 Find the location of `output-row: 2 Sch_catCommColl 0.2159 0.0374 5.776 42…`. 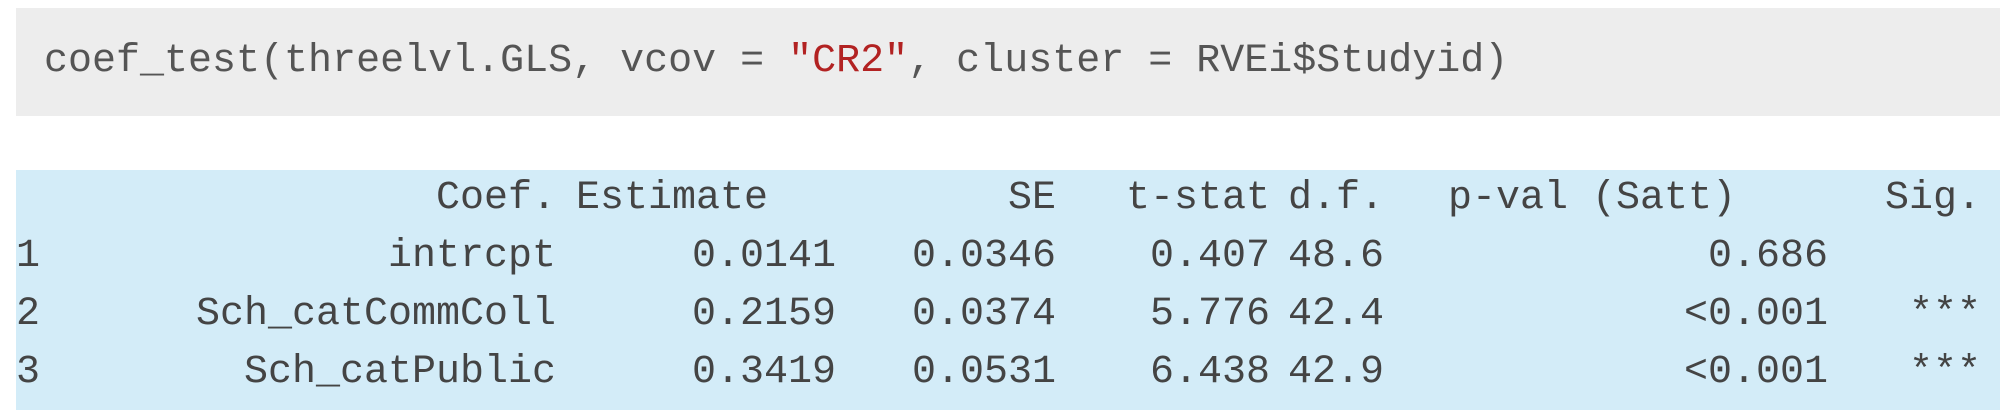

output-row: 2 Sch_catCommColl 0.2159 0.0374 5.776 42… is located at coordinates (998, 315).